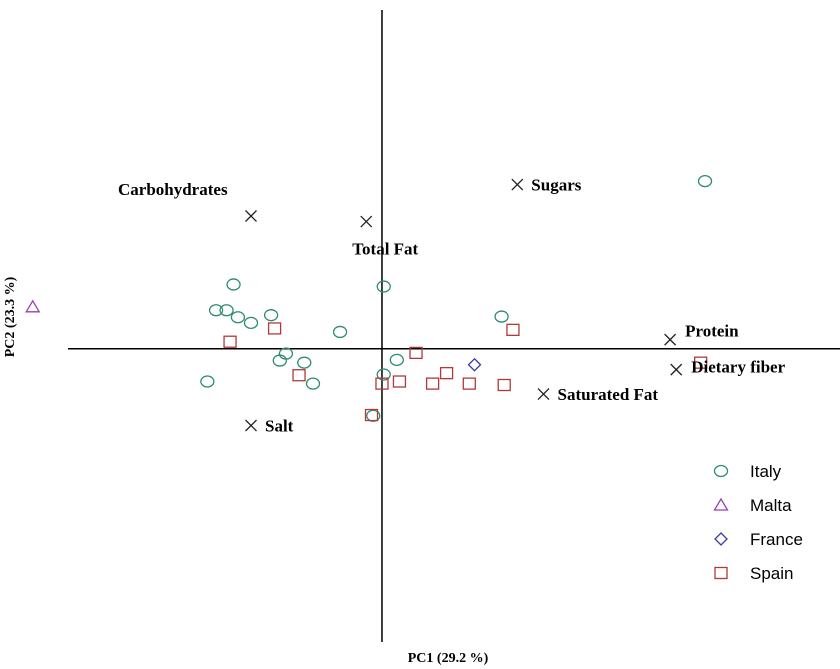 The height and width of the screenshot is (669, 840). I want to click on legend-item-france: France, so click(758, 539).